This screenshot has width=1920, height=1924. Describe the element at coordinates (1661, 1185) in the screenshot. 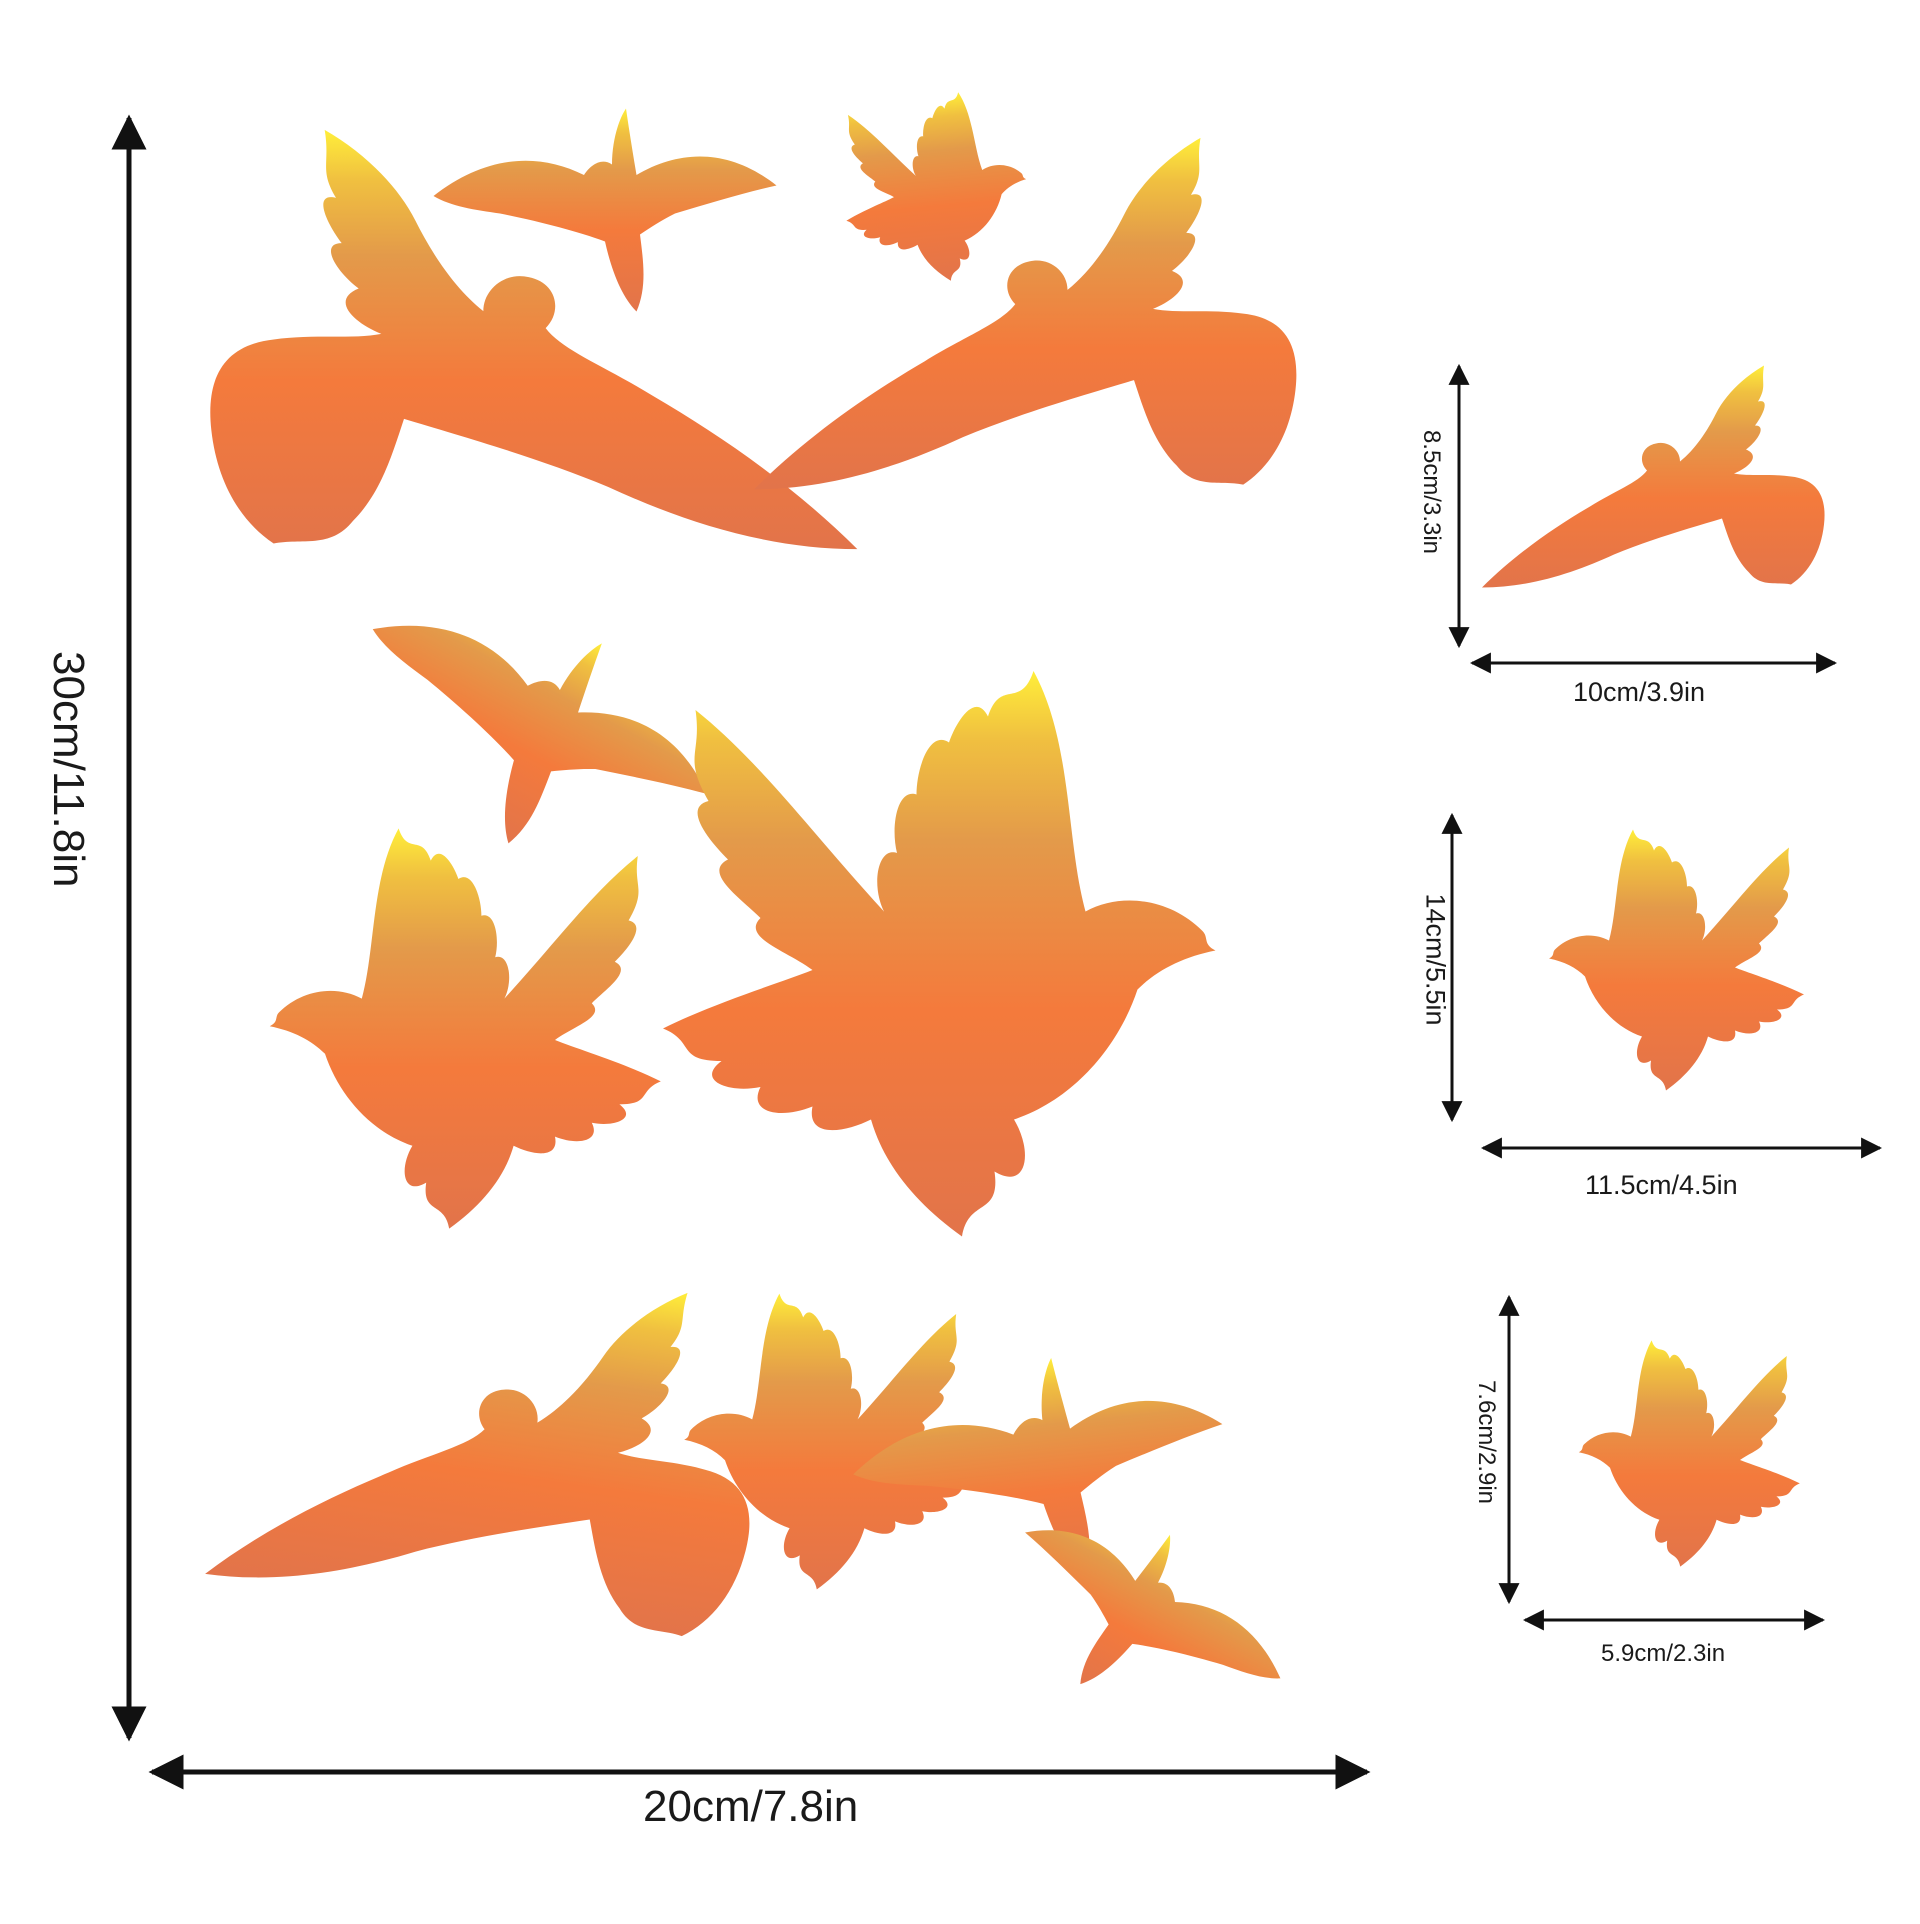

I see `sample-2-width-label: 11.5cm/4.5in` at that location.